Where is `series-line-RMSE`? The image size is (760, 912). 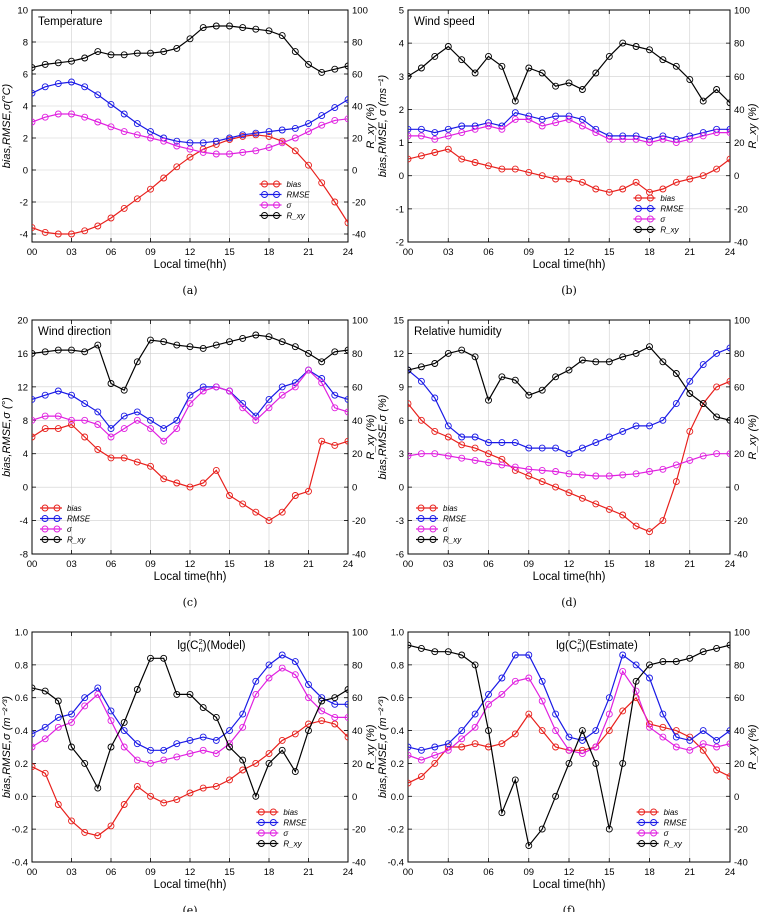 series-line-RMSE is located at coordinates (190, 112).